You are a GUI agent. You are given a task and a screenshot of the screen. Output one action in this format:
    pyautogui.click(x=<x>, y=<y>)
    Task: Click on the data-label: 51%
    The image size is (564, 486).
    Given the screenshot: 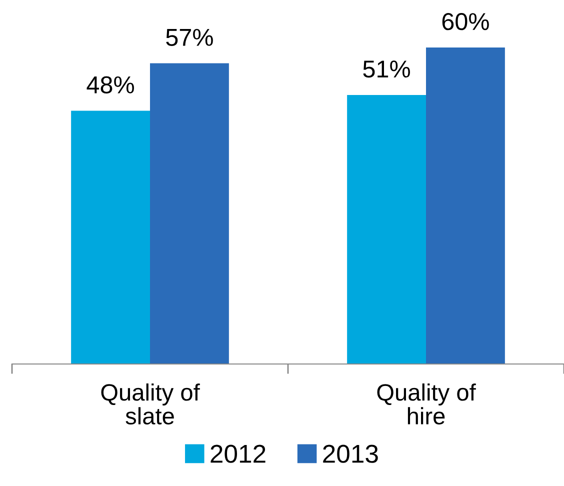 What is the action you would take?
    pyautogui.click(x=386, y=69)
    